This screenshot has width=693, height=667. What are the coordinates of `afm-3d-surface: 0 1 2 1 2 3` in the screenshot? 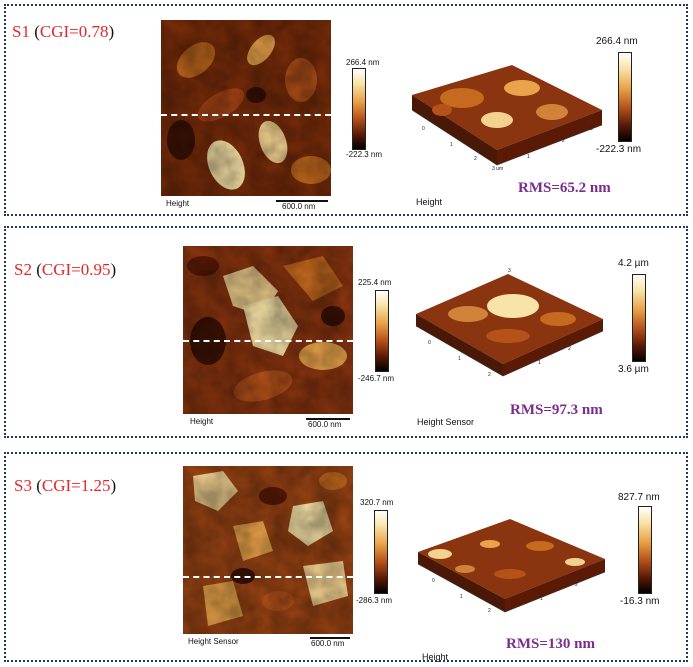 It's located at (509, 323).